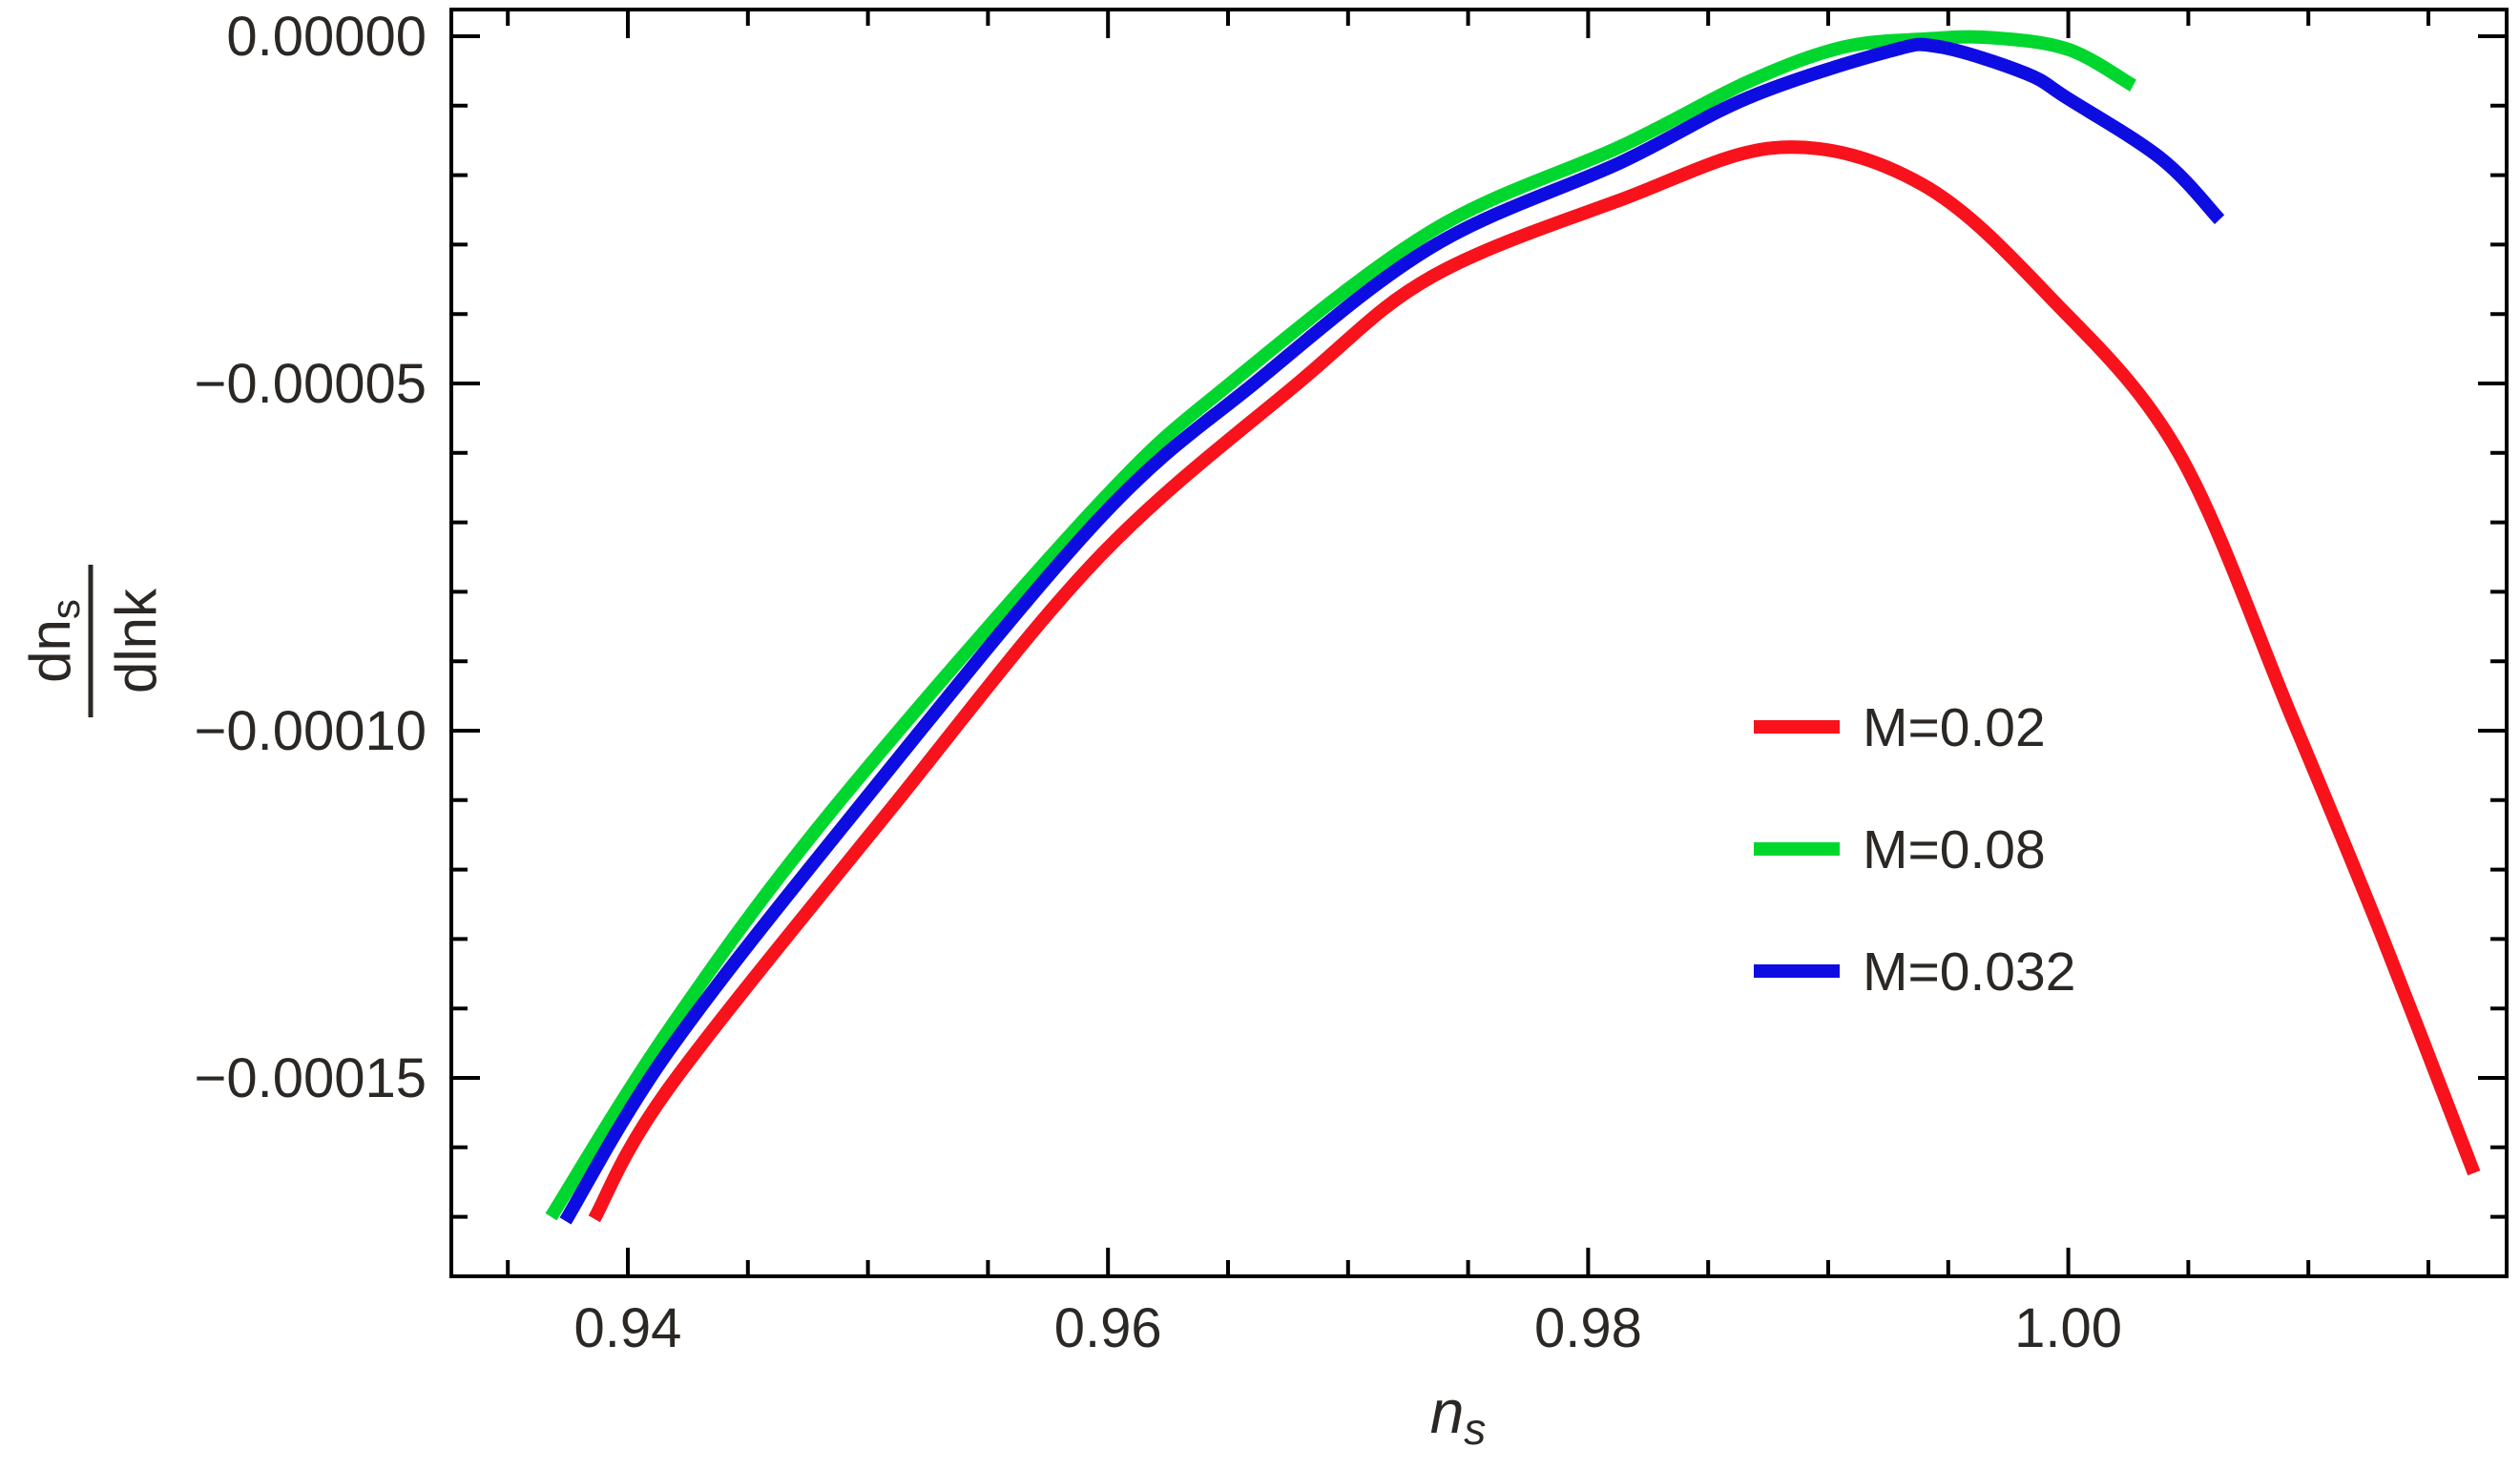 The width and height of the screenshot is (2520, 1469). I want to click on y-axis-label-numerator: dns, so click(53, 641).